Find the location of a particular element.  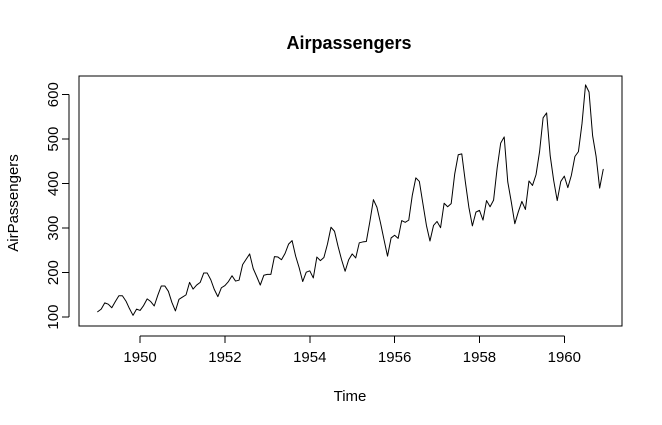

y-tick-label: 600 is located at coordinates (53, 94).